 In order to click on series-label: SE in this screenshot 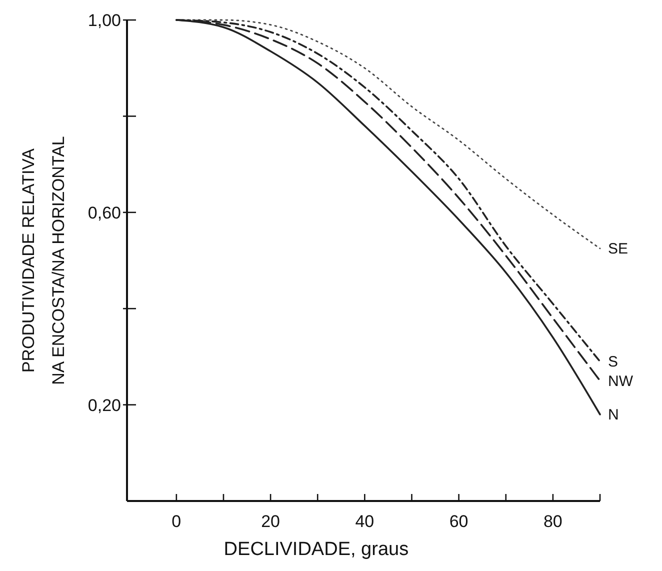, I will do `click(618, 249)`.